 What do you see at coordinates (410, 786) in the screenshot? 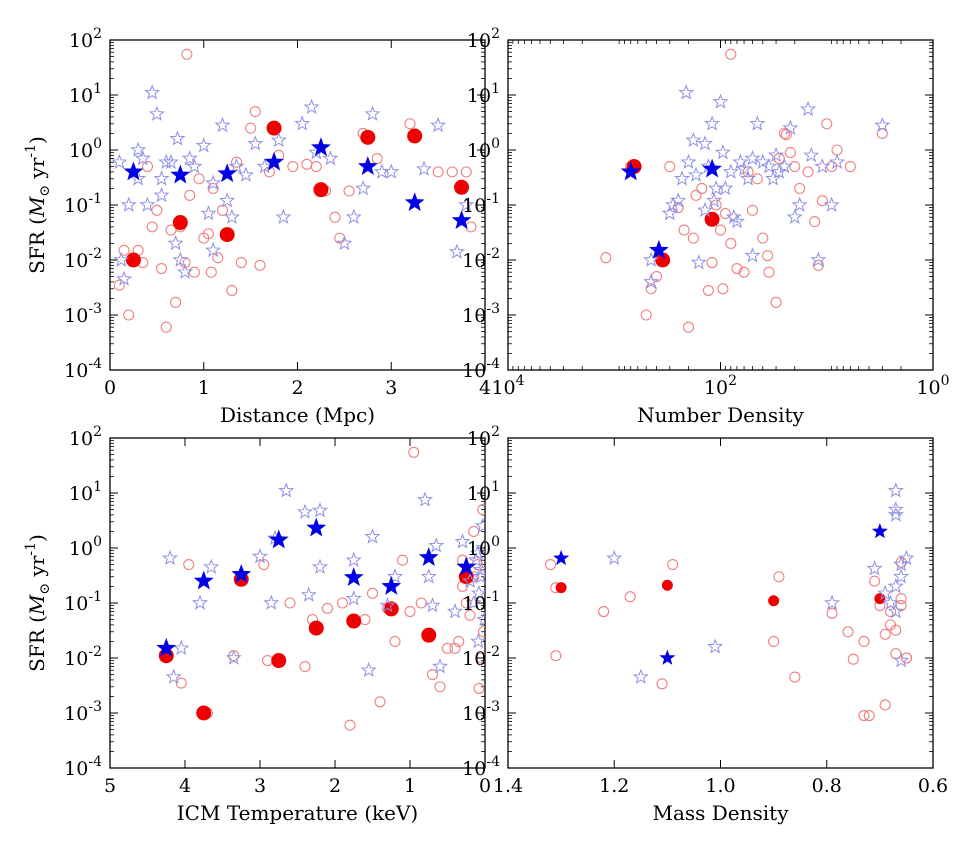
I see `x-tick-label: 1` at bounding box center [410, 786].